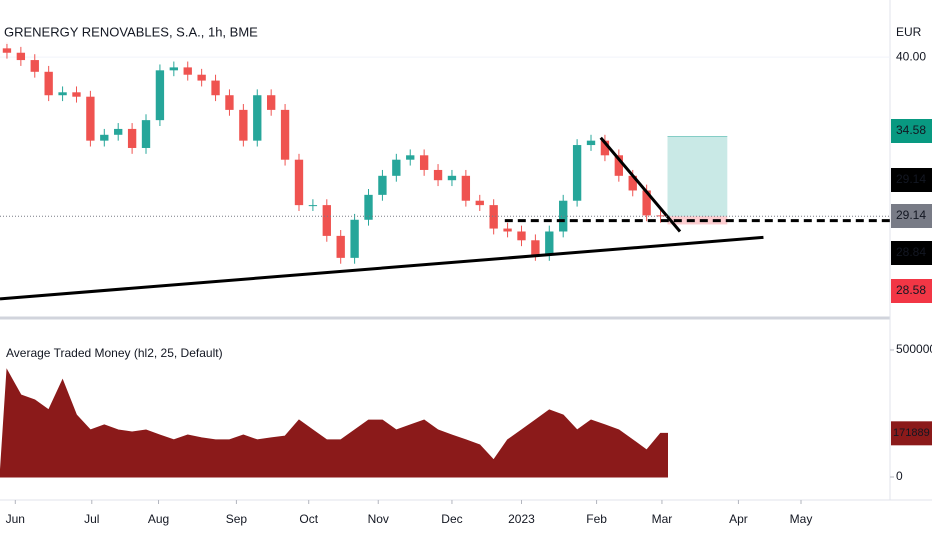 Image resolution: width=932 pixels, height=550 pixels. I want to click on price-label: 28.58, so click(911, 290).